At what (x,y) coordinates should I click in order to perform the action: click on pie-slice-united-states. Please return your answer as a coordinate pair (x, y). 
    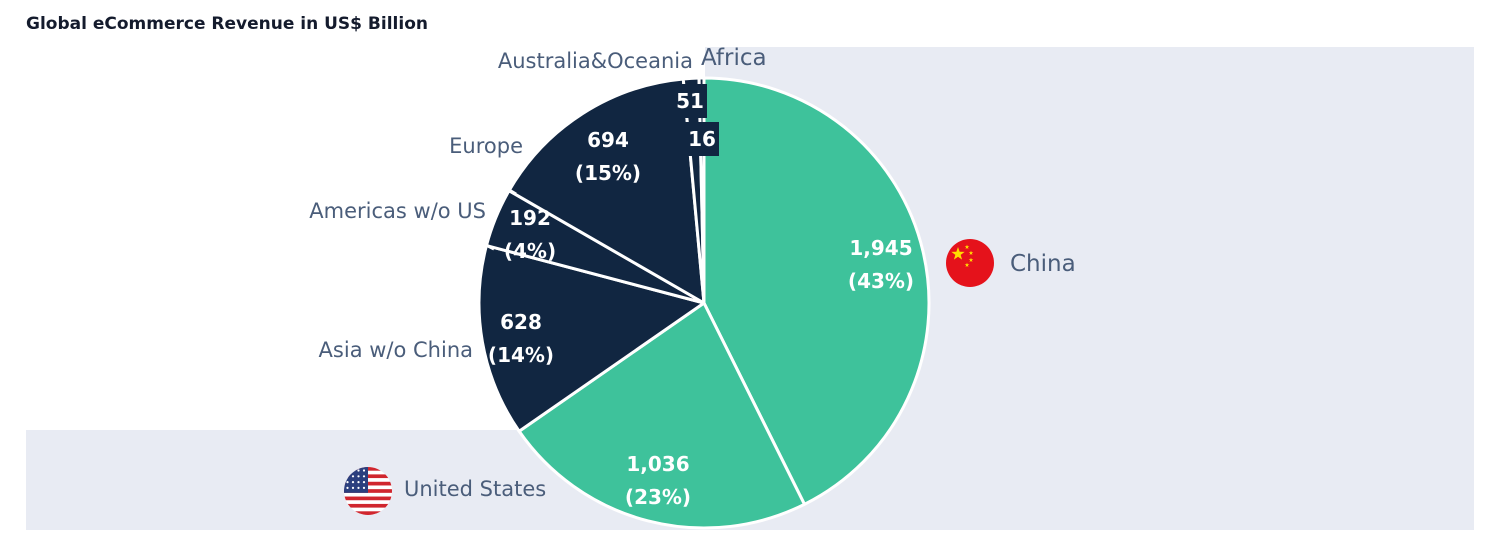
    Looking at the image, I should click on (661, 415).